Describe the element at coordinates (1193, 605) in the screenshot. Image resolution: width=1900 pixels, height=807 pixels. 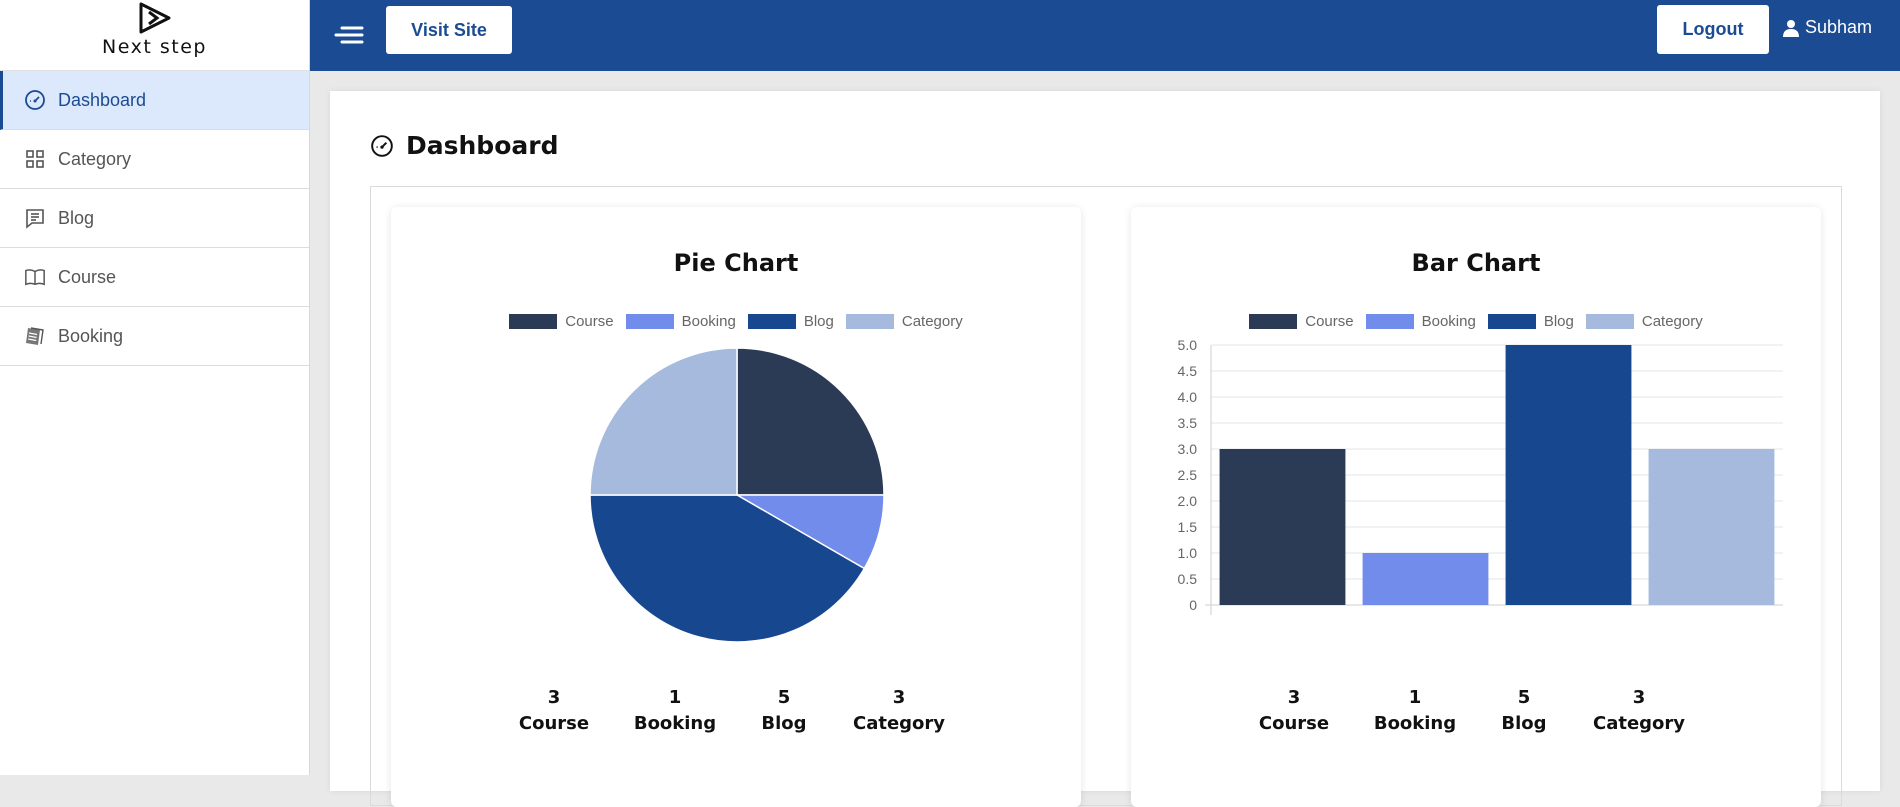
I see `y-tick-label: 0` at that location.